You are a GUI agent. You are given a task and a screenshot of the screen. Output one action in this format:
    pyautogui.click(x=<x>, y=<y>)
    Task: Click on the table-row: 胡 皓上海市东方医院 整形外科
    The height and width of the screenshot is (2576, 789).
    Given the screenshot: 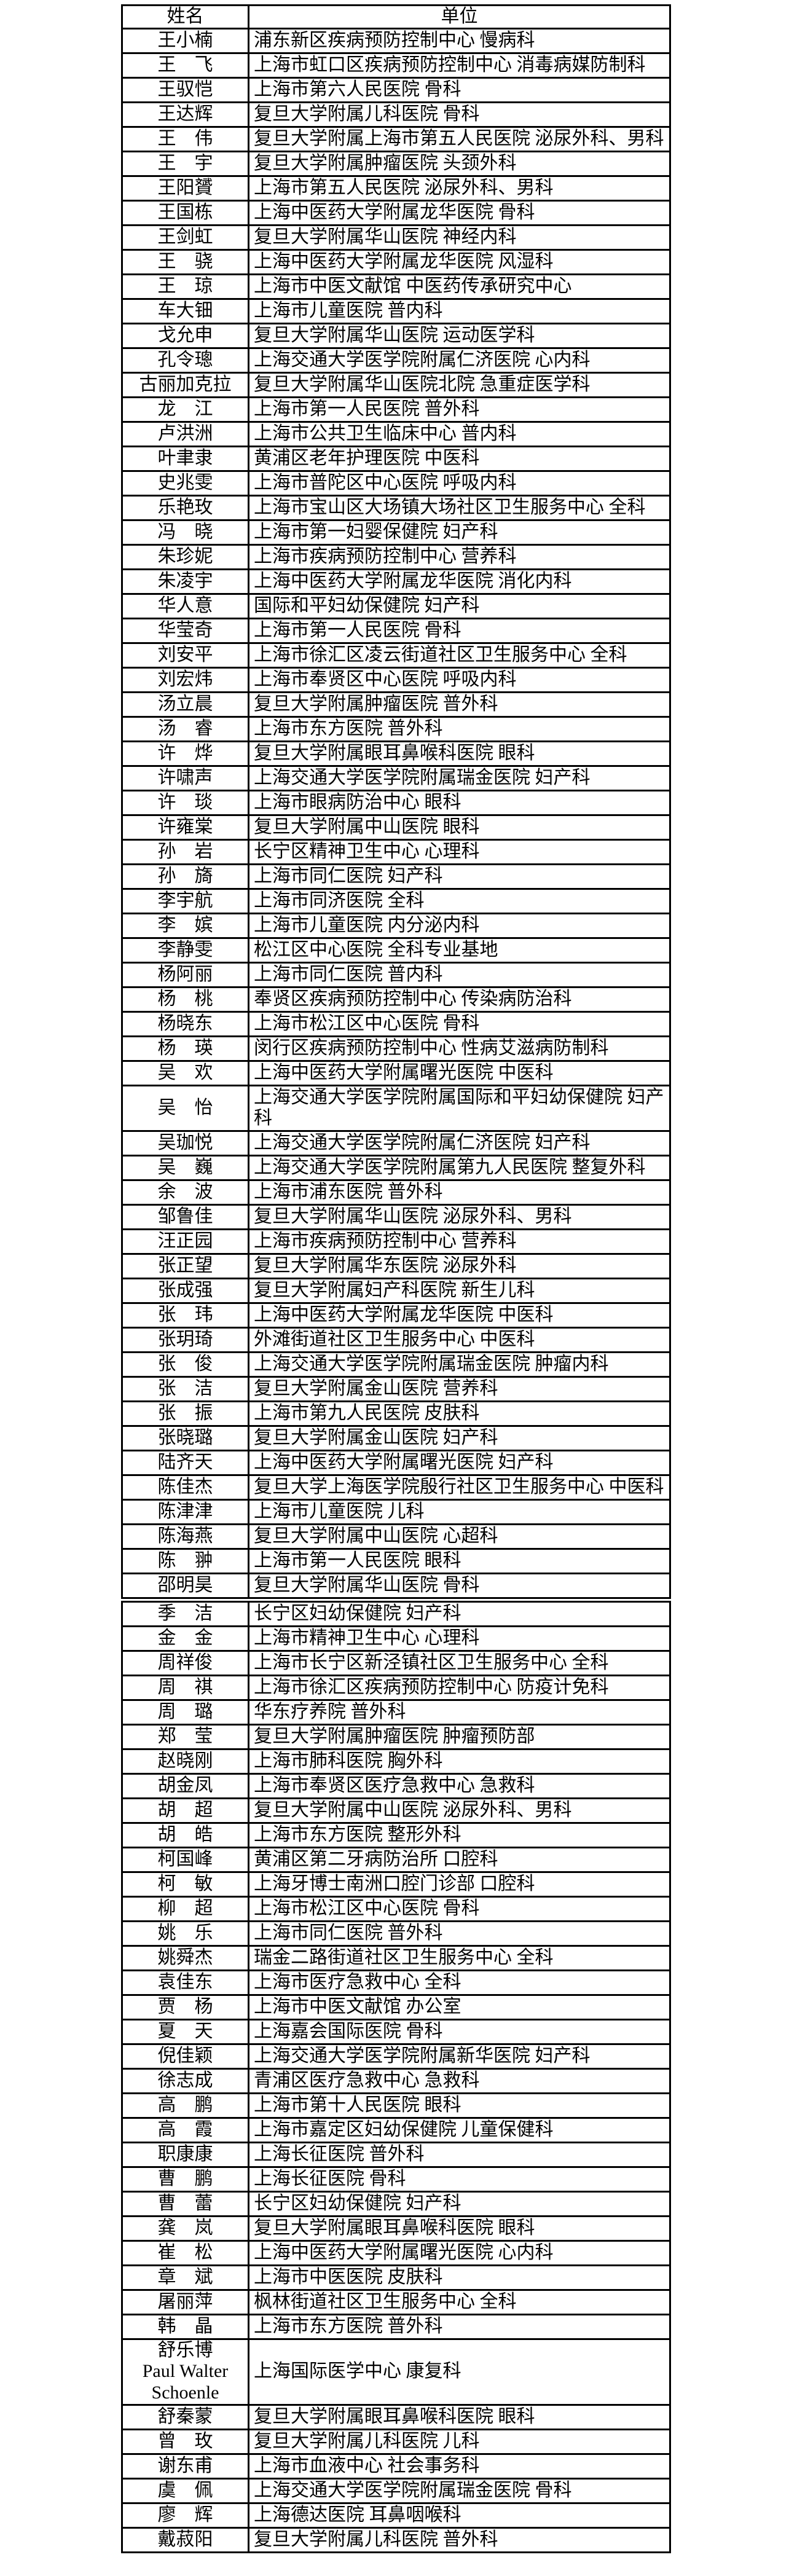 What is the action you would take?
    pyautogui.click(x=396, y=1834)
    